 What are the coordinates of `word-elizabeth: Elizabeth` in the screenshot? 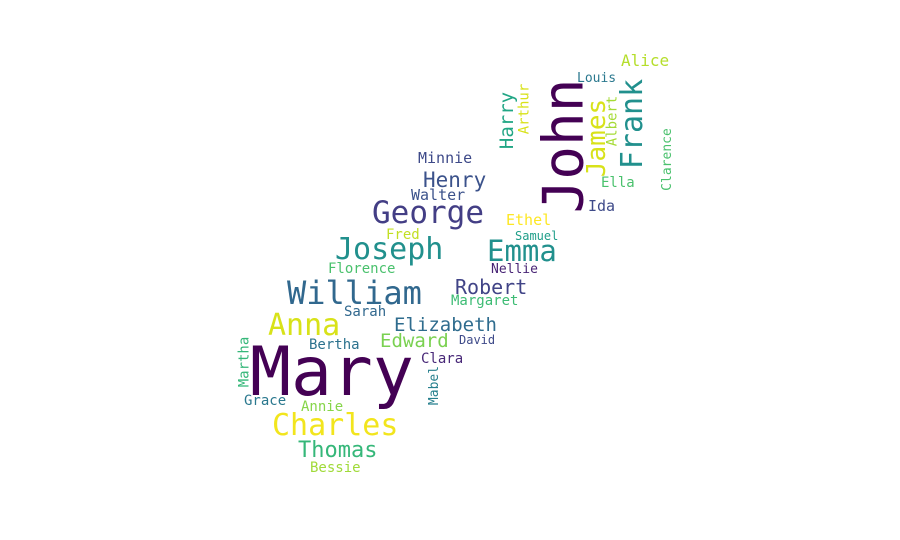 It's located at (445, 325).